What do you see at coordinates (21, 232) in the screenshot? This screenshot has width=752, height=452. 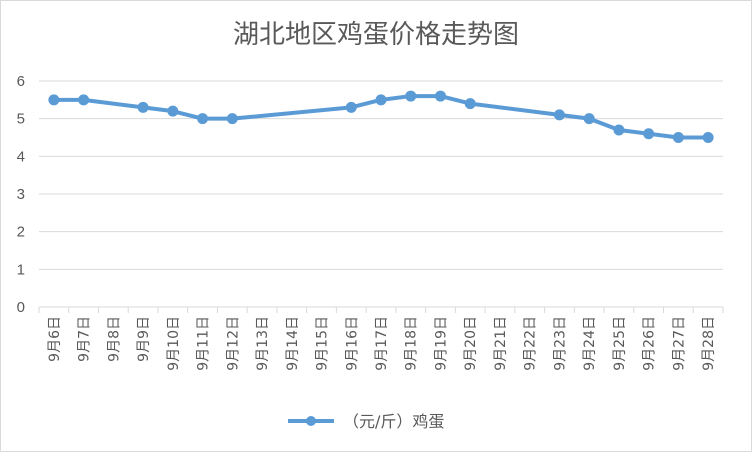 I see `y-tick-label: 2` at bounding box center [21, 232].